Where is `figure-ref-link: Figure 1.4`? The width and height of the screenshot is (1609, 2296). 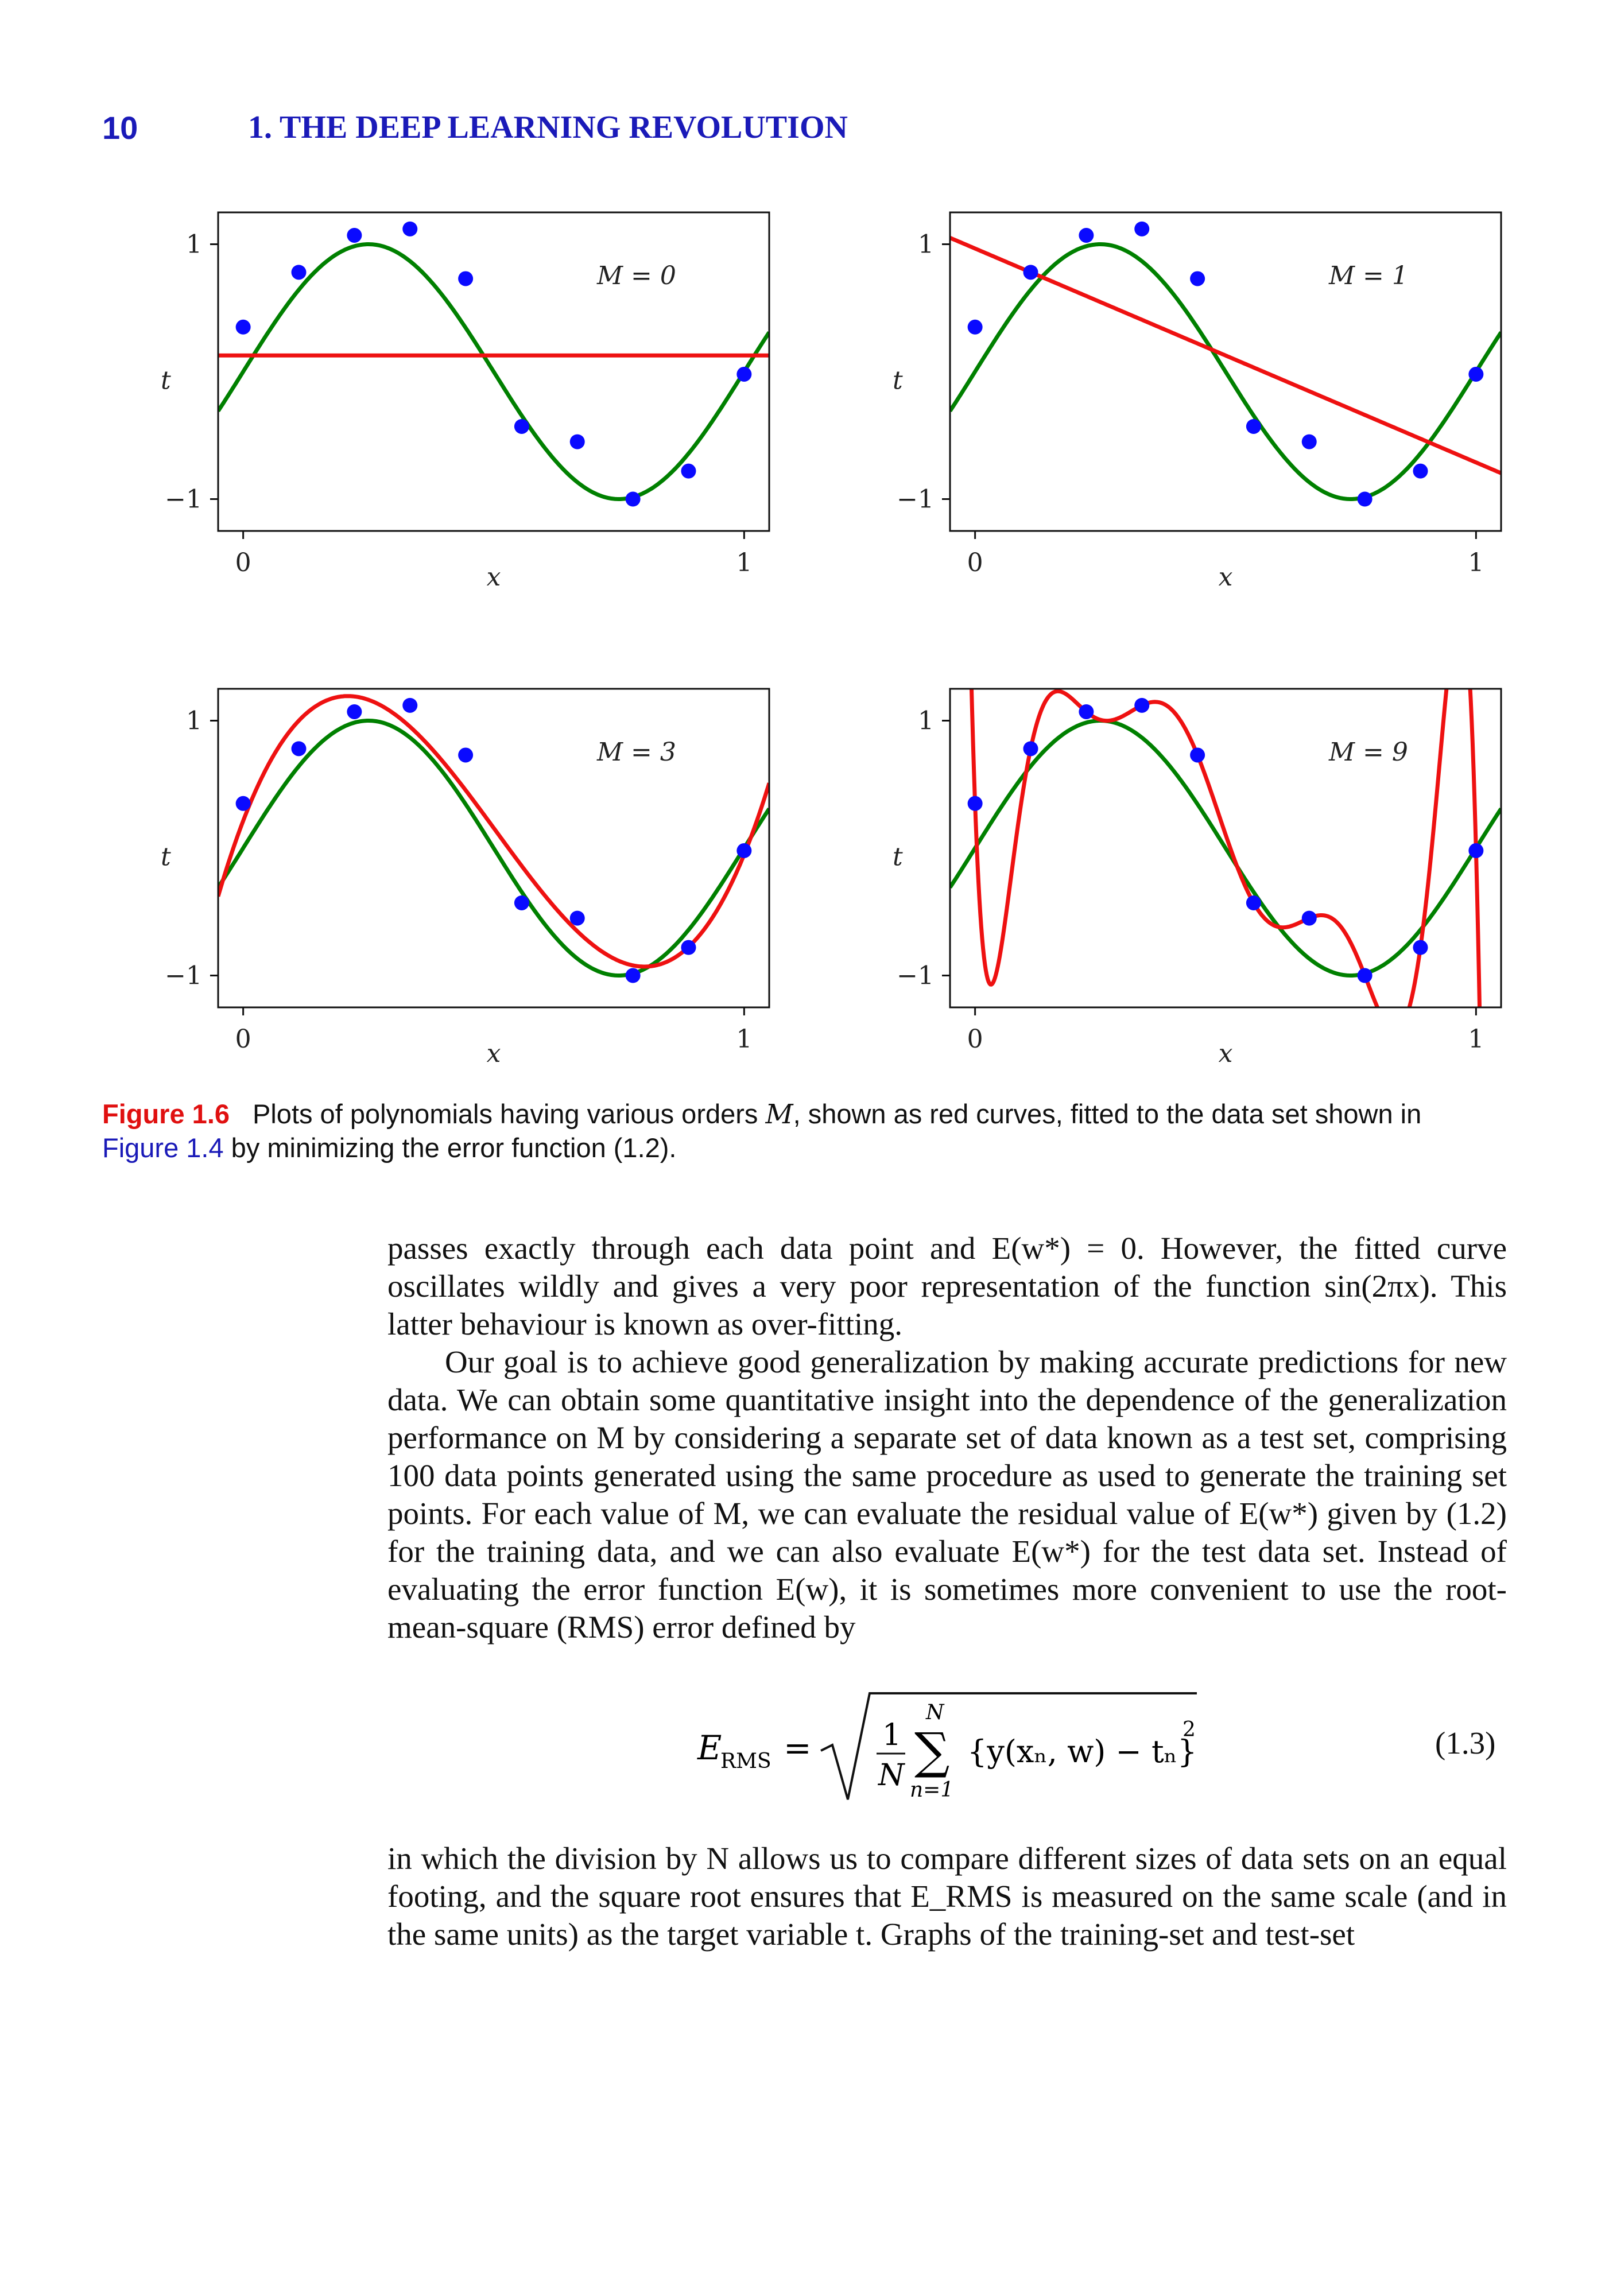 figure-ref-link: Figure 1.4 is located at coordinates (163, 1148).